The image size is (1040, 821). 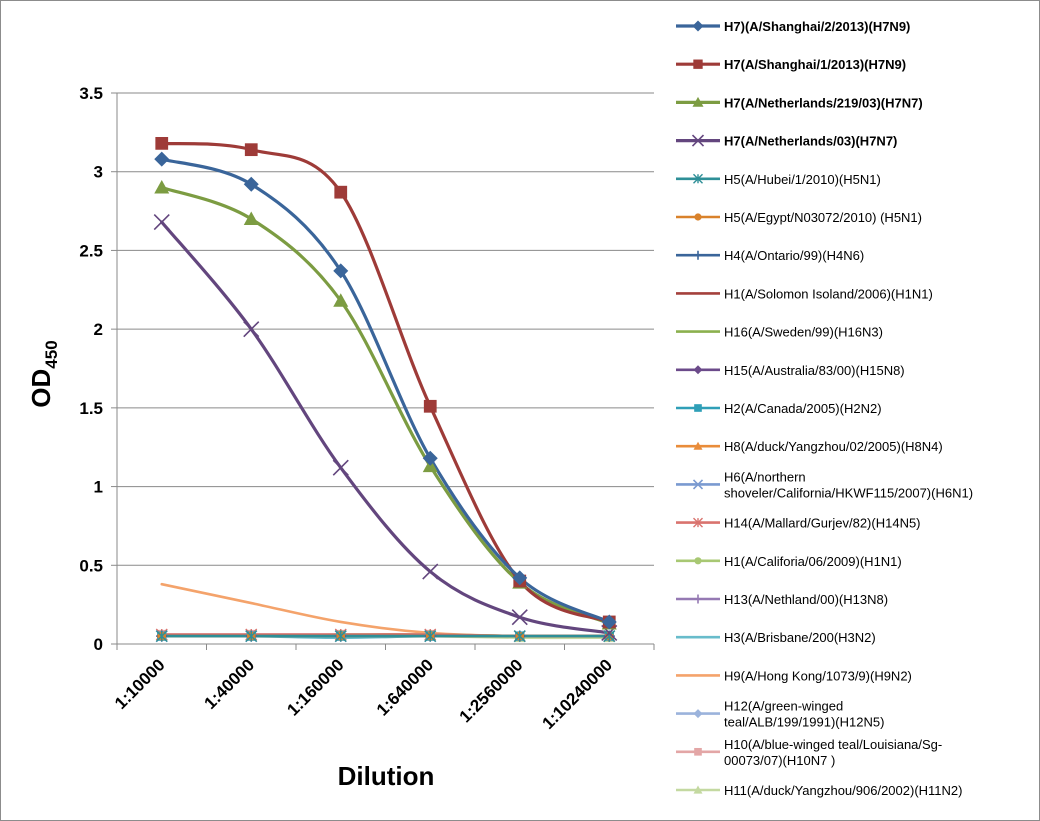 I want to click on y-tick-label: 3, so click(x=98, y=172).